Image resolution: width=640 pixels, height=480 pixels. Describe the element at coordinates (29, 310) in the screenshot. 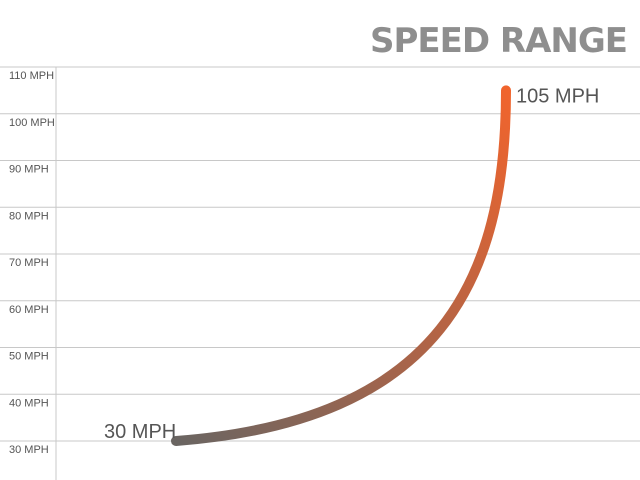

I see `y-tick-label: 60 MPH` at that location.